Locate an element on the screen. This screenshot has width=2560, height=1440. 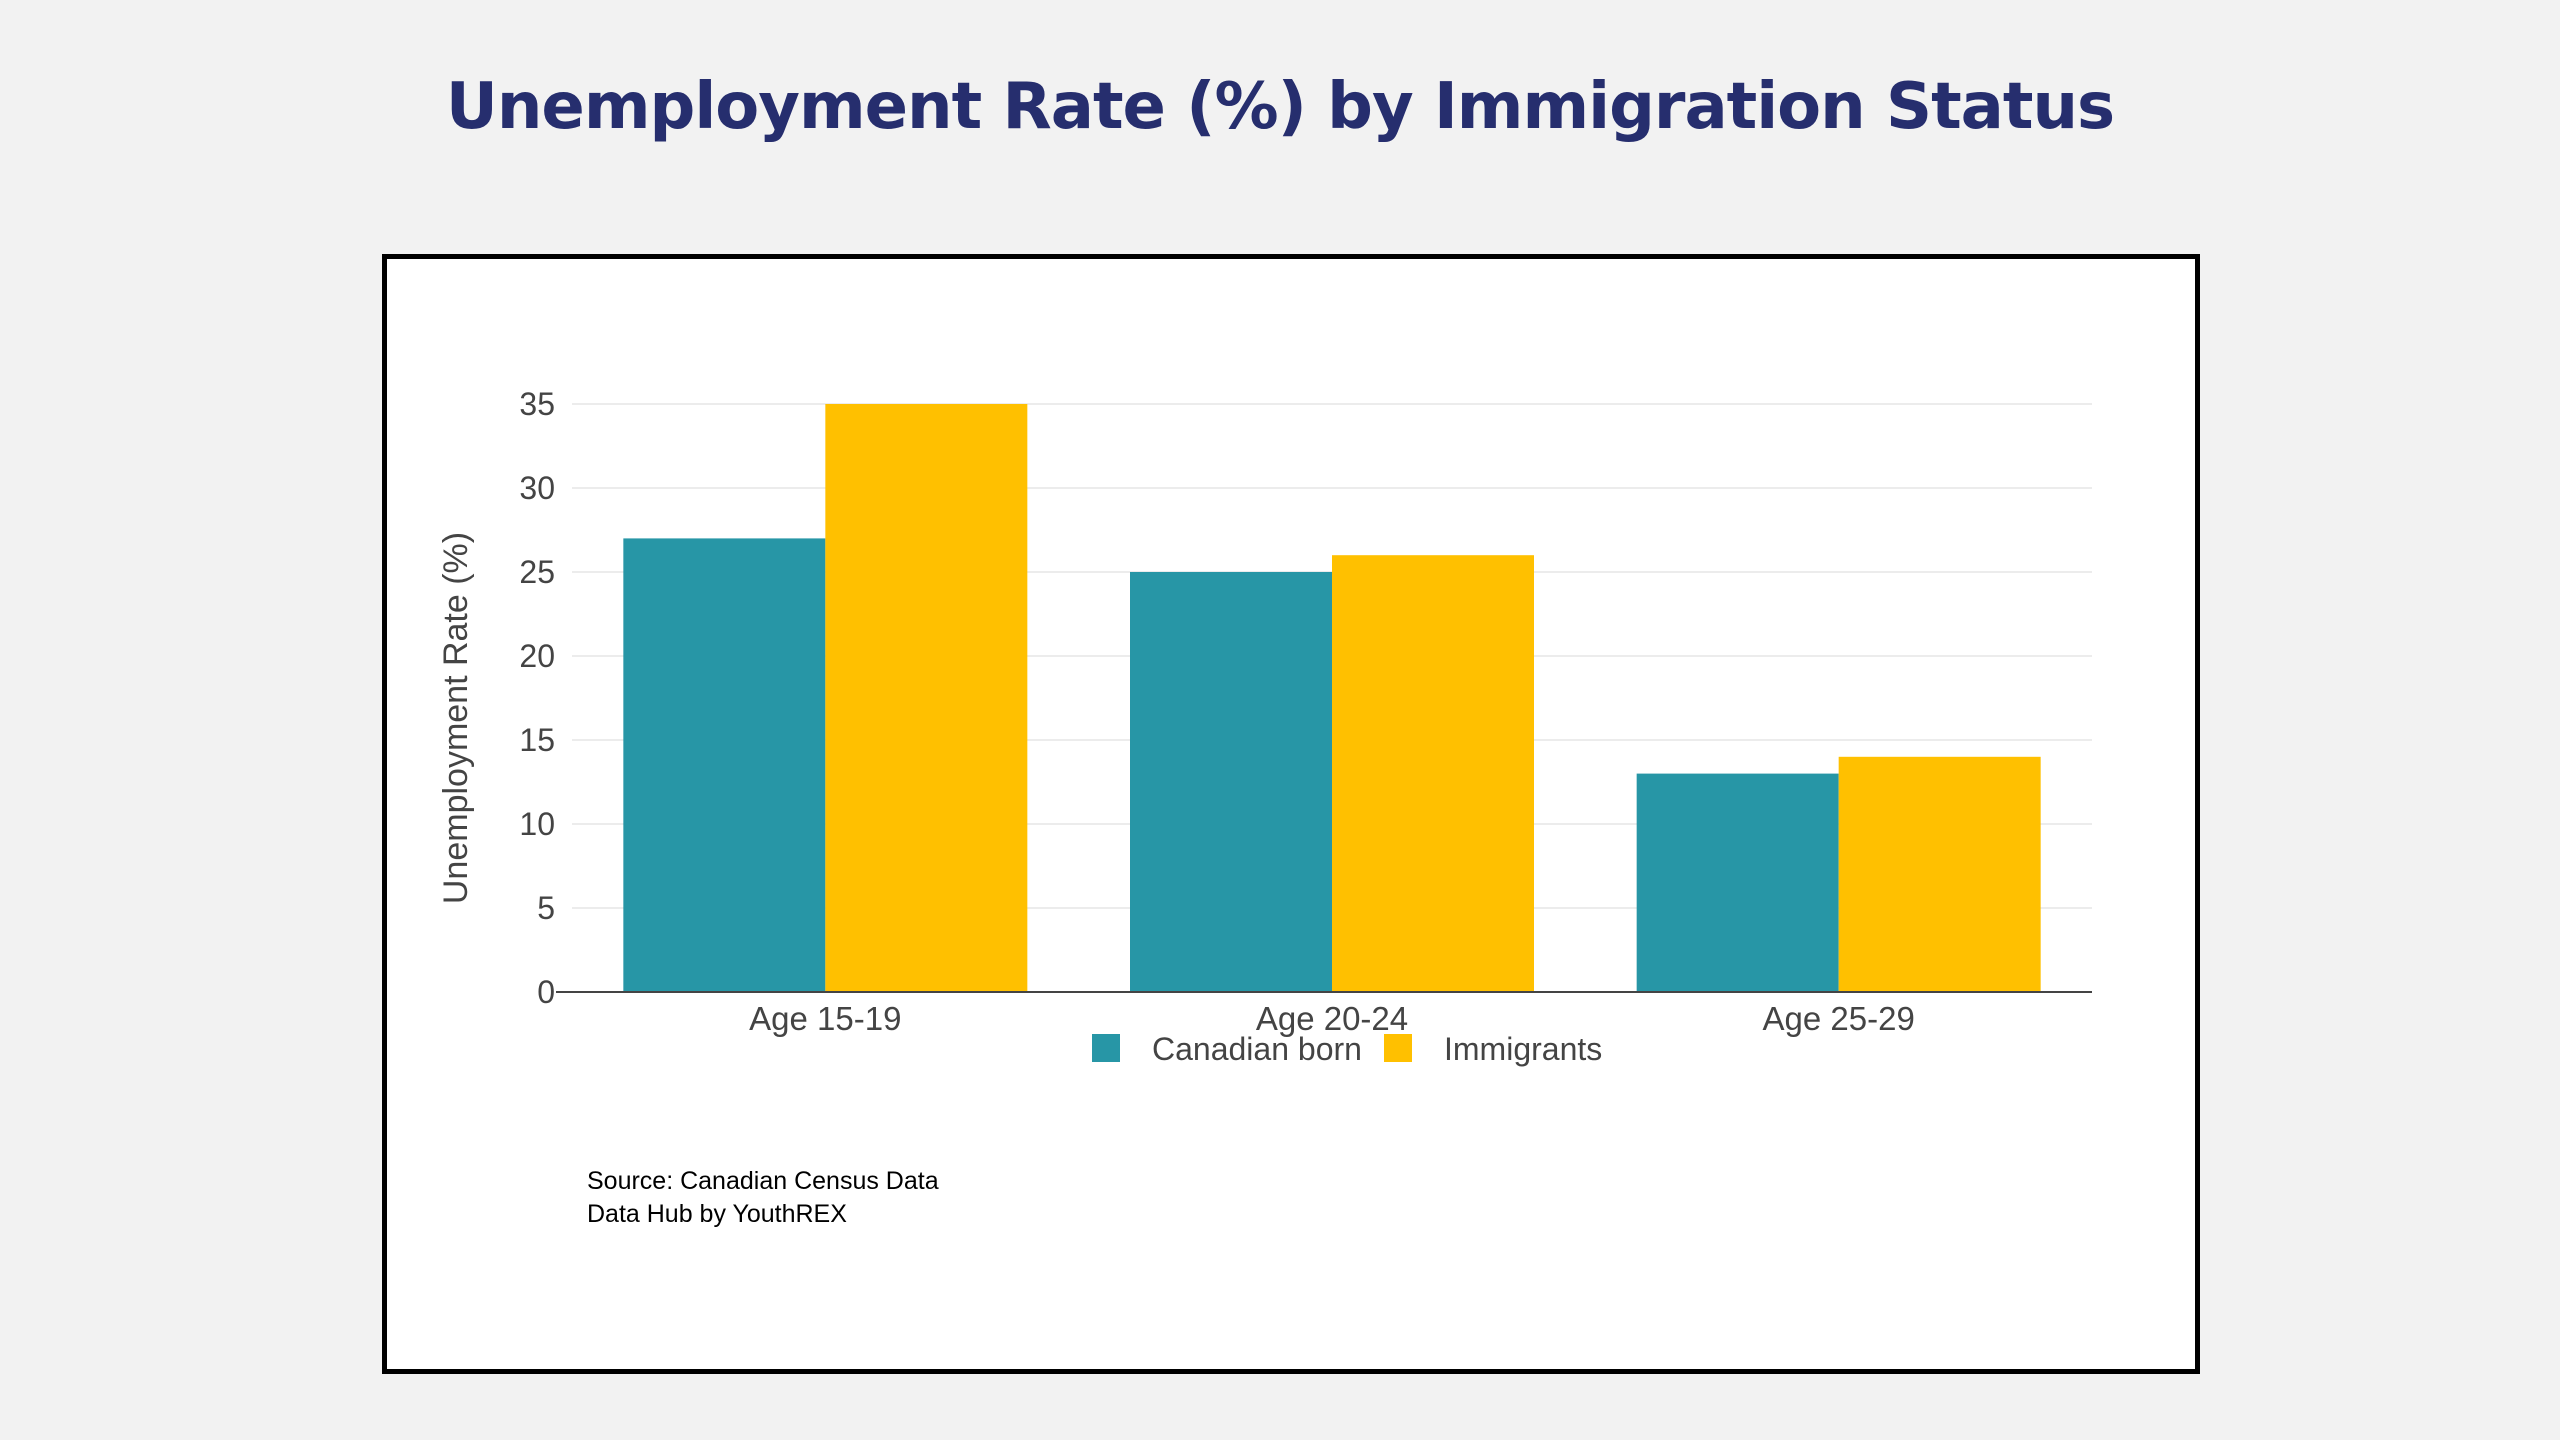
y-tick-label: 20 is located at coordinates (537, 656).